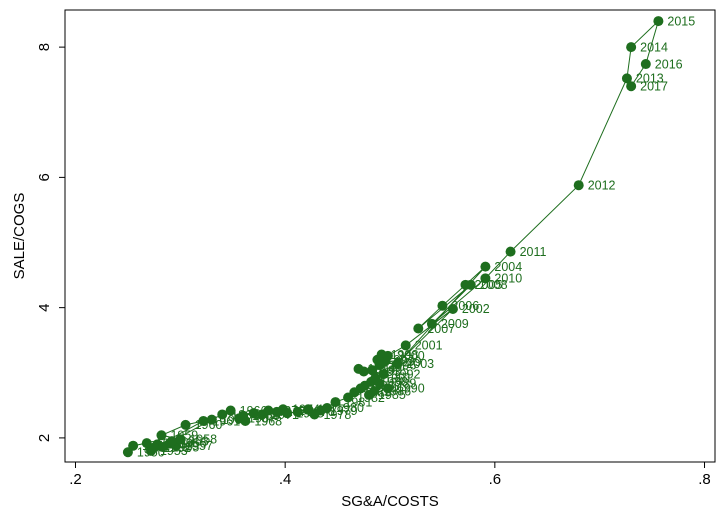 Image resolution: width=720 pixels, height=512 pixels. What do you see at coordinates (19, 236) in the screenshot?
I see `y-axis-title: SALE/COGS` at bounding box center [19, 236].